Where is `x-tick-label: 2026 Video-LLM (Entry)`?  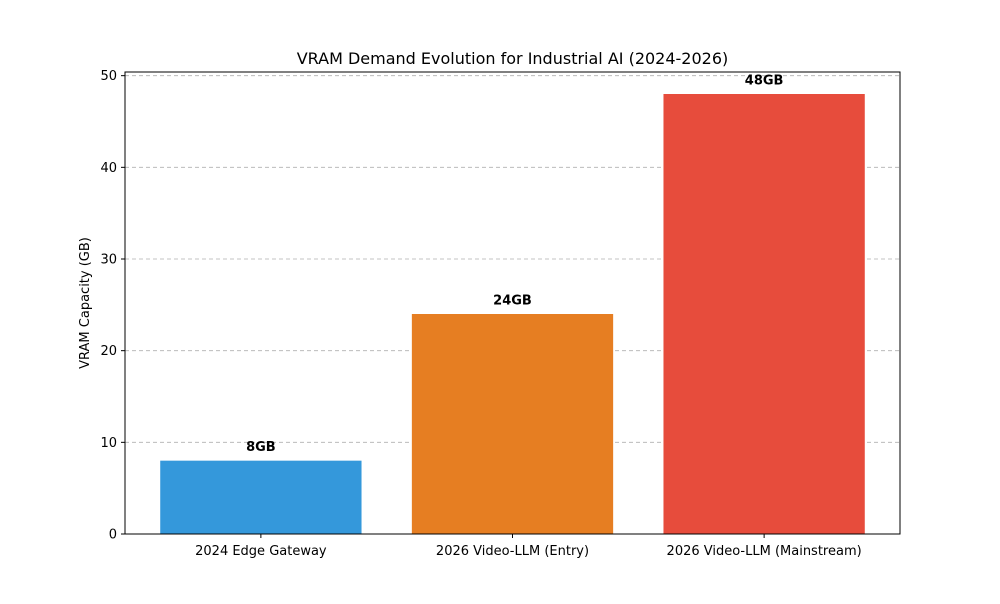 x-tick-label: 2026 Video-LLM (Entry) is located at coordinates (512, 551).